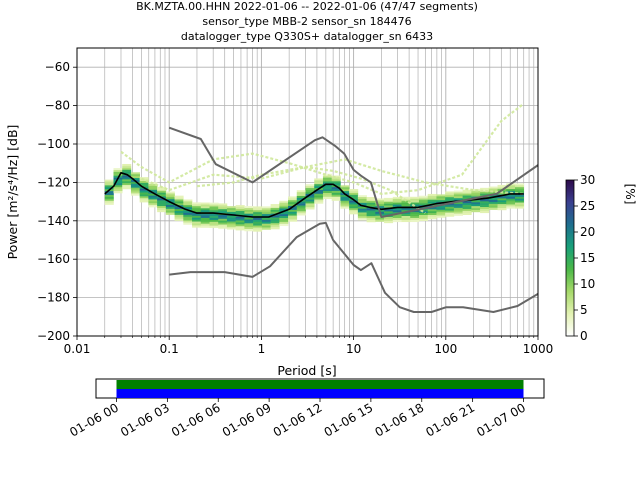 The height and width of the screenshot is (480, 640). I want to click on timeline-bar, so click(320, 384).